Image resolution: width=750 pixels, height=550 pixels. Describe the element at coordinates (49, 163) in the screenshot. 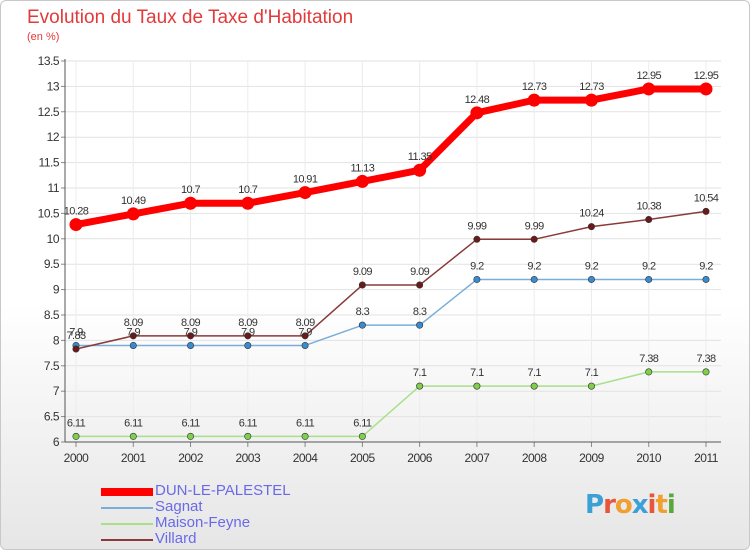

I see `y-tick-label: 11.5` at that location.